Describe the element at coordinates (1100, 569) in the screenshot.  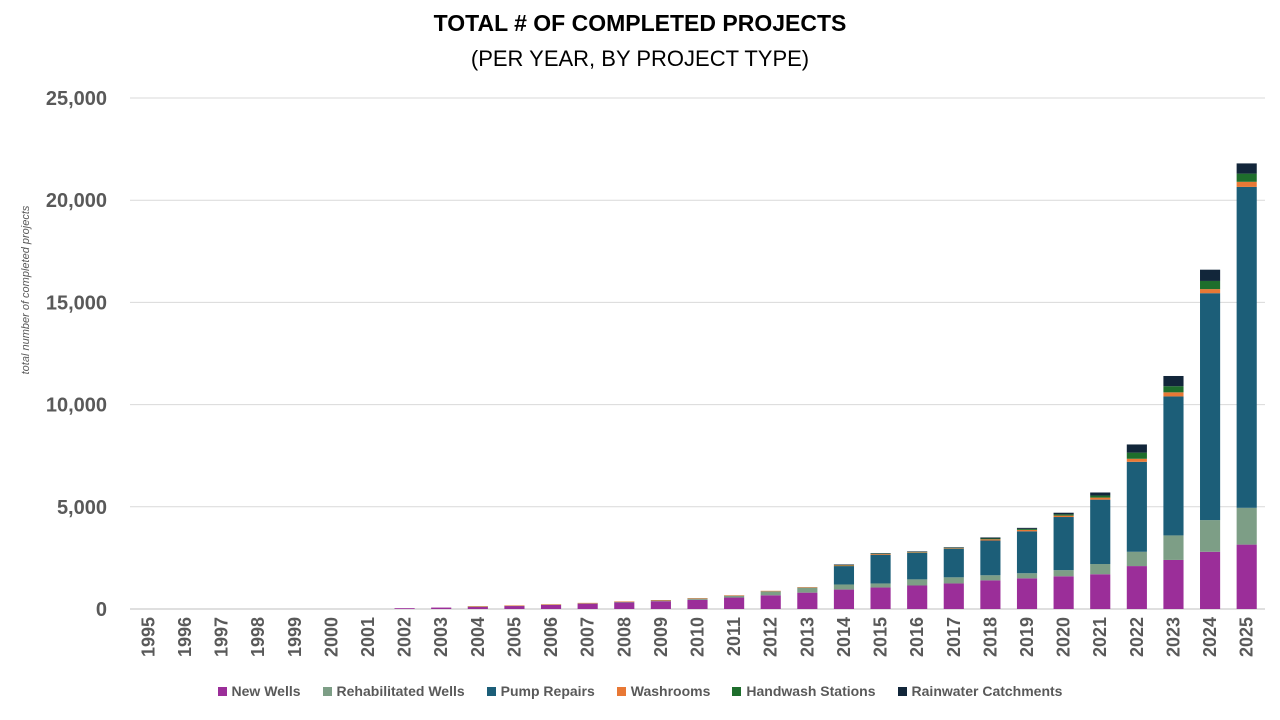
I see `bar-segment-rehabilitated-wells-2021` at that location.